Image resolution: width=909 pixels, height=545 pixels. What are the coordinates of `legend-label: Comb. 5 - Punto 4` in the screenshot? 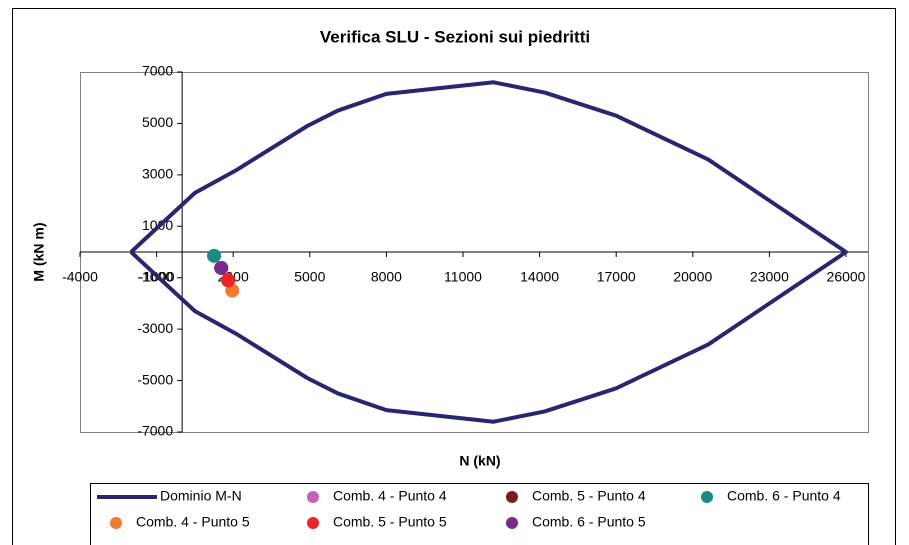 It's located at (589, 496).